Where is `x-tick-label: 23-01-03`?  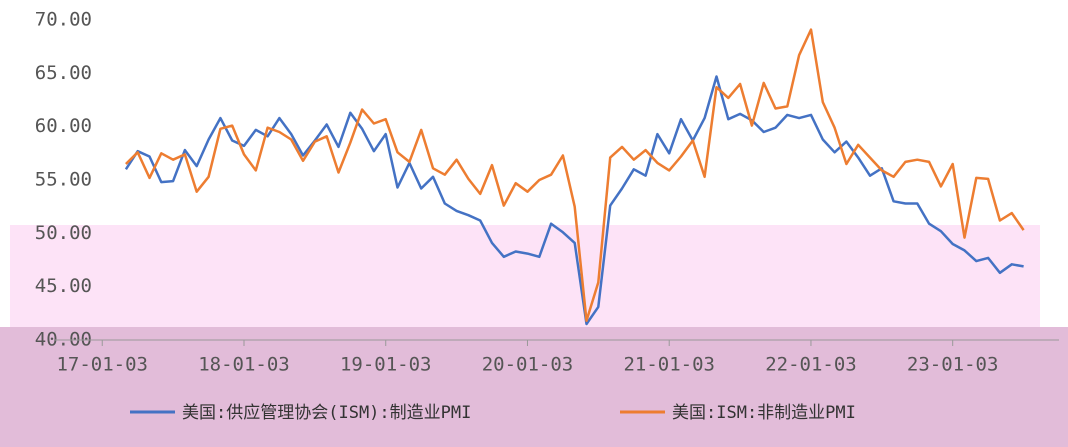
x-tick-label: 23-01-03 is located at coordinates (953, 365).